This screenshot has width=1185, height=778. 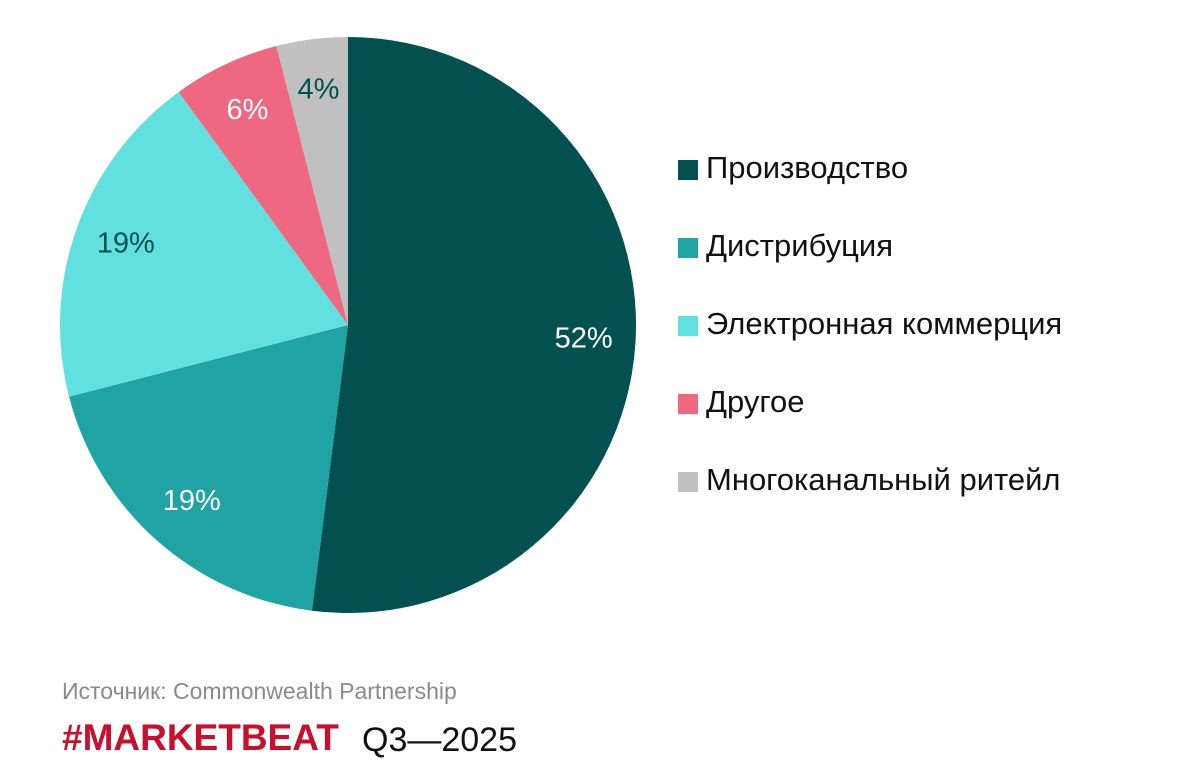 What do you see at coordinates (883, 479) in the screenshot?
I see `legend-label: Многоканальный ритейл` at bounding box center [883, 479].